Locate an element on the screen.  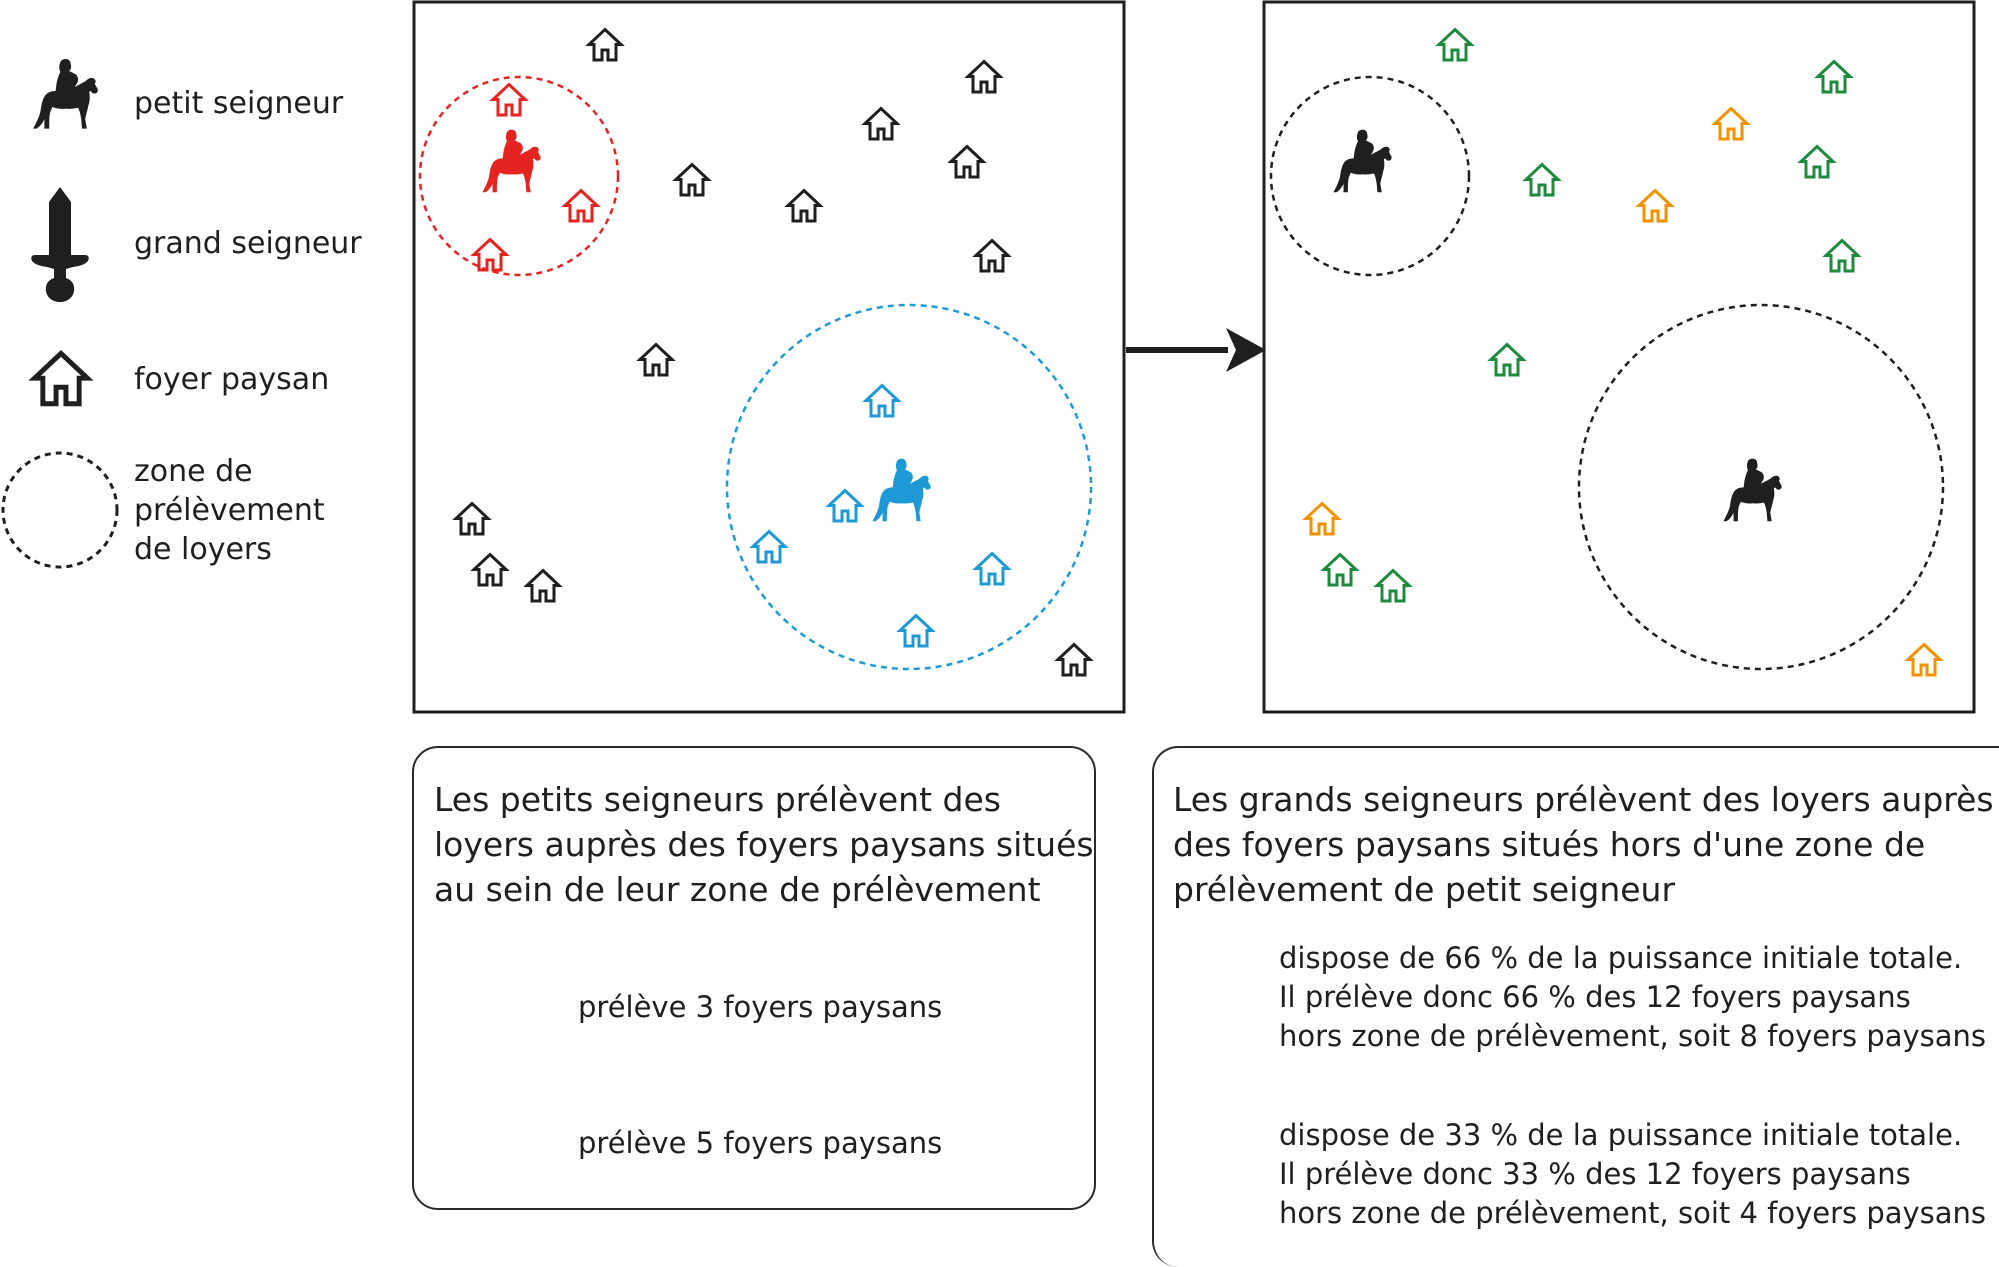
blue-seigneur-description: prélève 5 foyers paysans is located at coordinates (760, 1143).